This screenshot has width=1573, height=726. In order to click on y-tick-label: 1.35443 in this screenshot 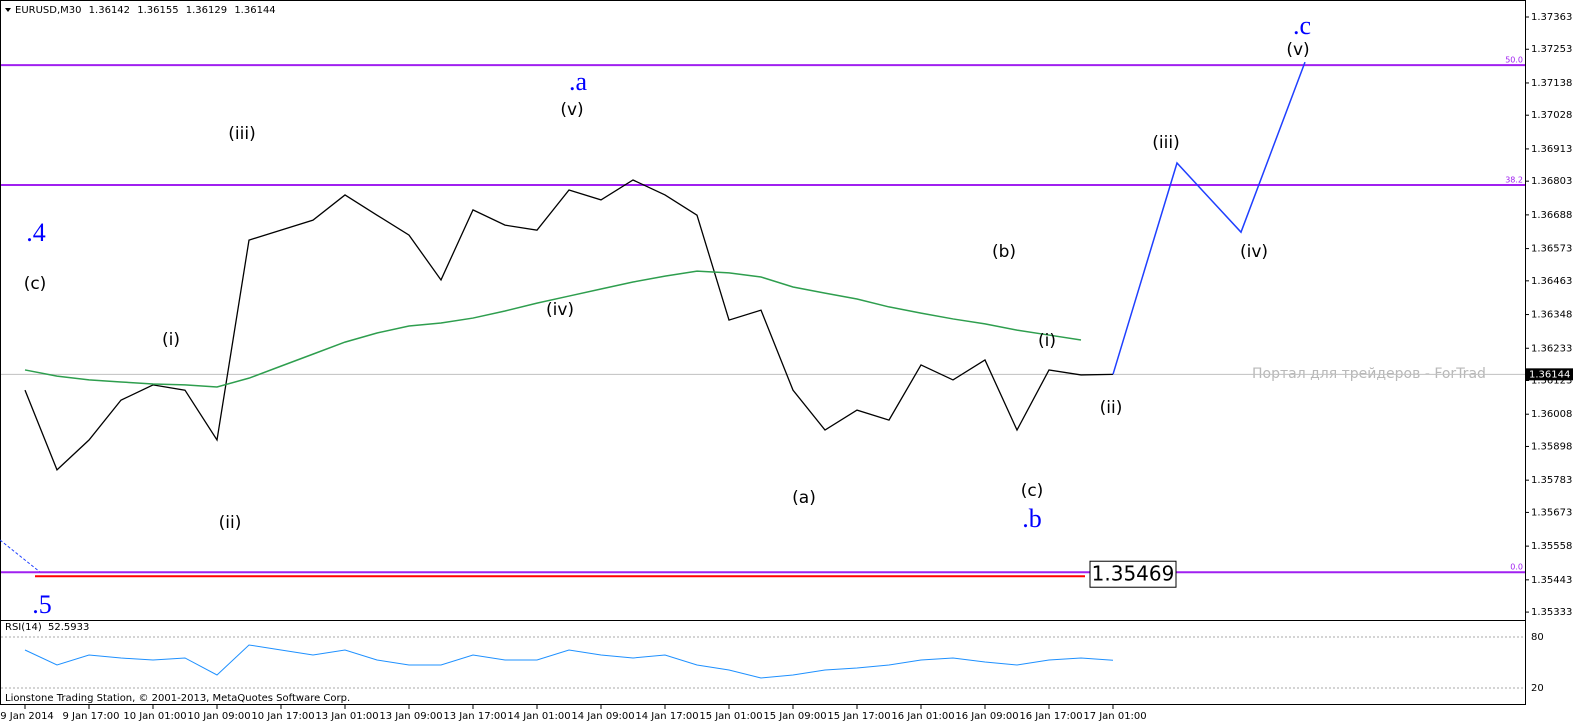, I will do `click(1551, 580)`.